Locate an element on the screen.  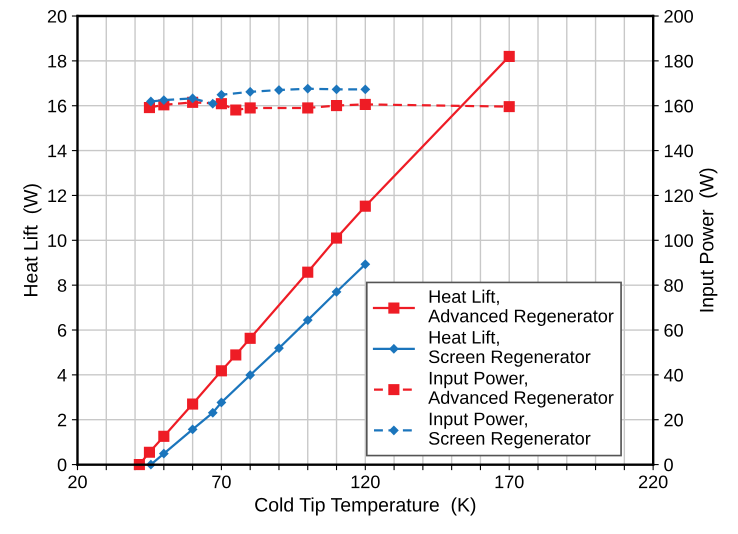
x-tick-label: 70 is located at coordinates (221, 481).